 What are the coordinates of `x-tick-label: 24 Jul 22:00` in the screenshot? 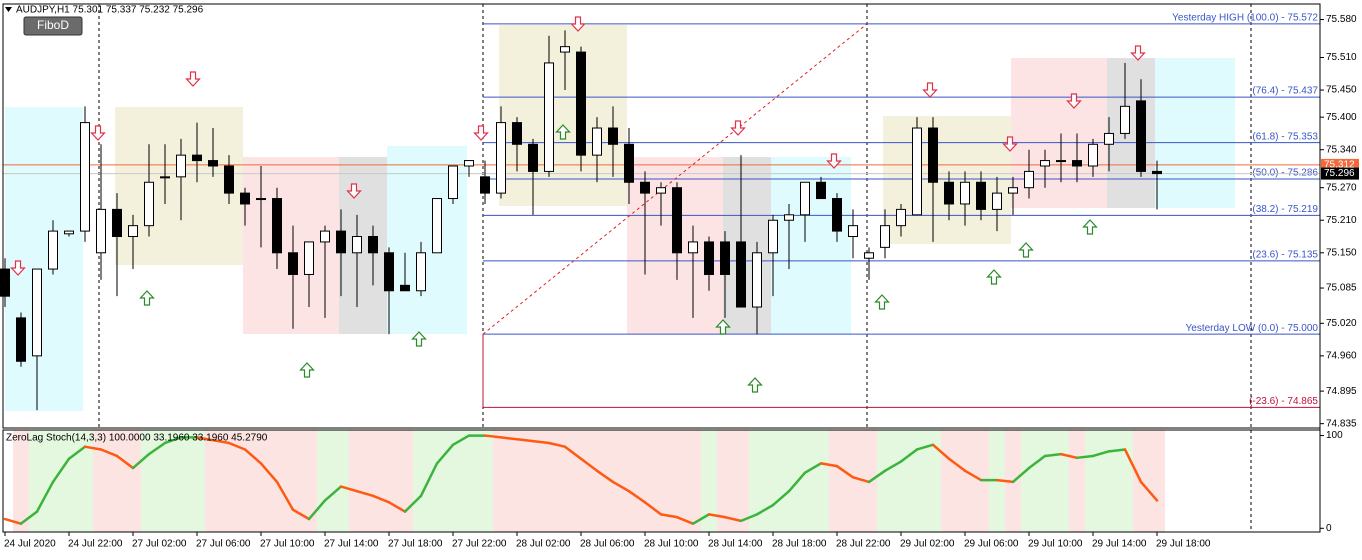 It's located at (95, 544).